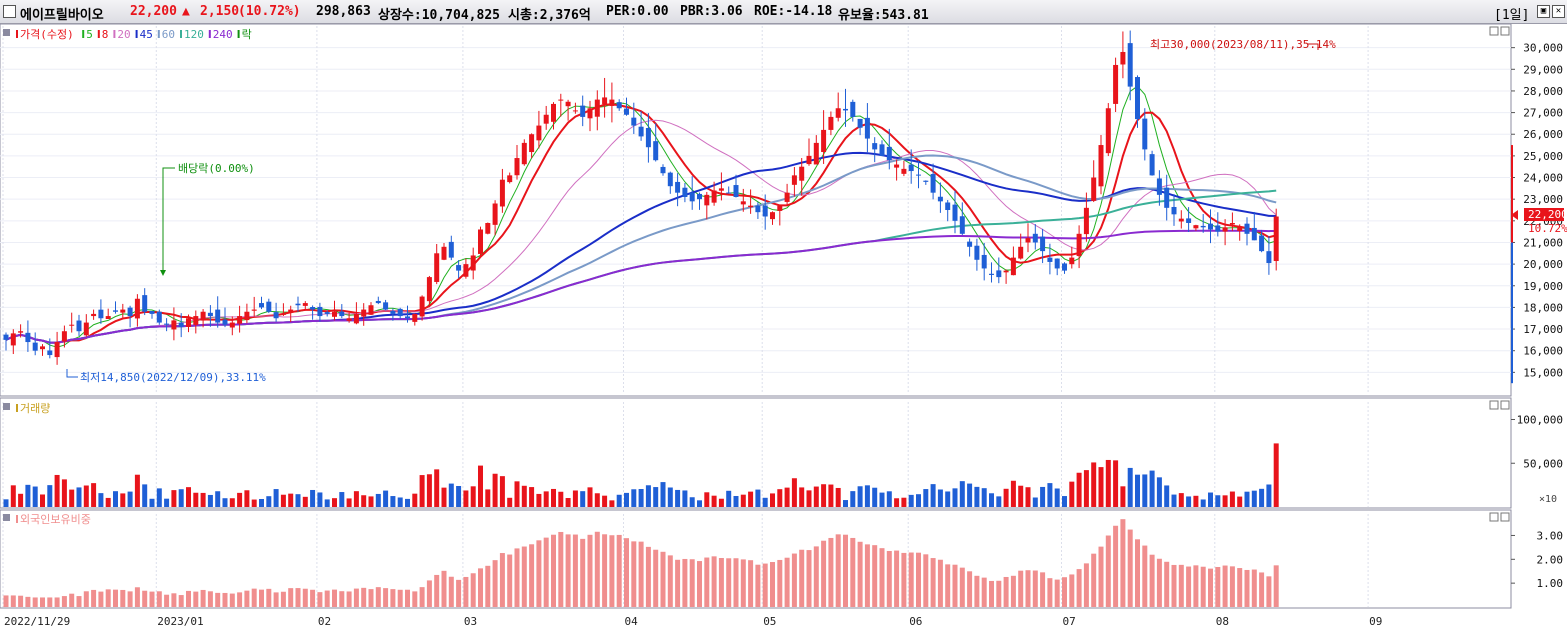 This screenshot has width=1567, height=630. What do you see at coordinates (1543, 264) in the screenshot?
I see `y-tick-label: 20,000` at bounding box center [1543, 264].